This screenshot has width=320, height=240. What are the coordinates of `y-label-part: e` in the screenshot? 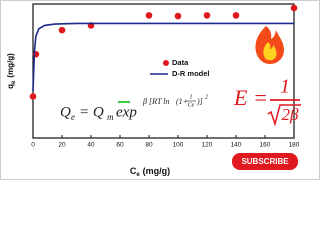 It's located at (14, 82).